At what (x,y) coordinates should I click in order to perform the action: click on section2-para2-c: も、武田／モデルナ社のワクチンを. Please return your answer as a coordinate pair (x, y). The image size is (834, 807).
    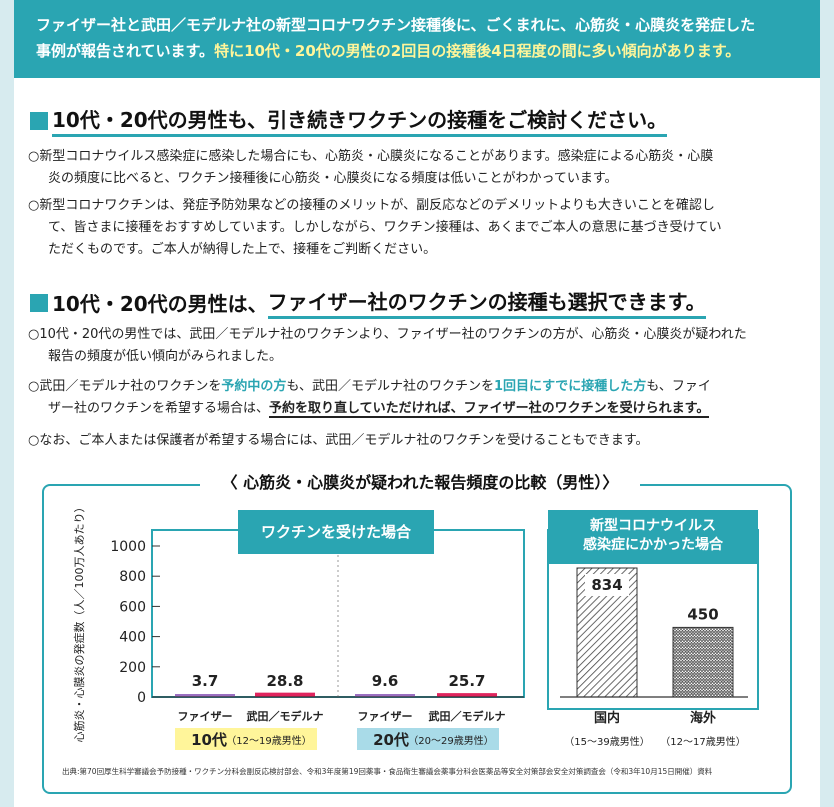
    Looking at the image, I should click on (390, 386).